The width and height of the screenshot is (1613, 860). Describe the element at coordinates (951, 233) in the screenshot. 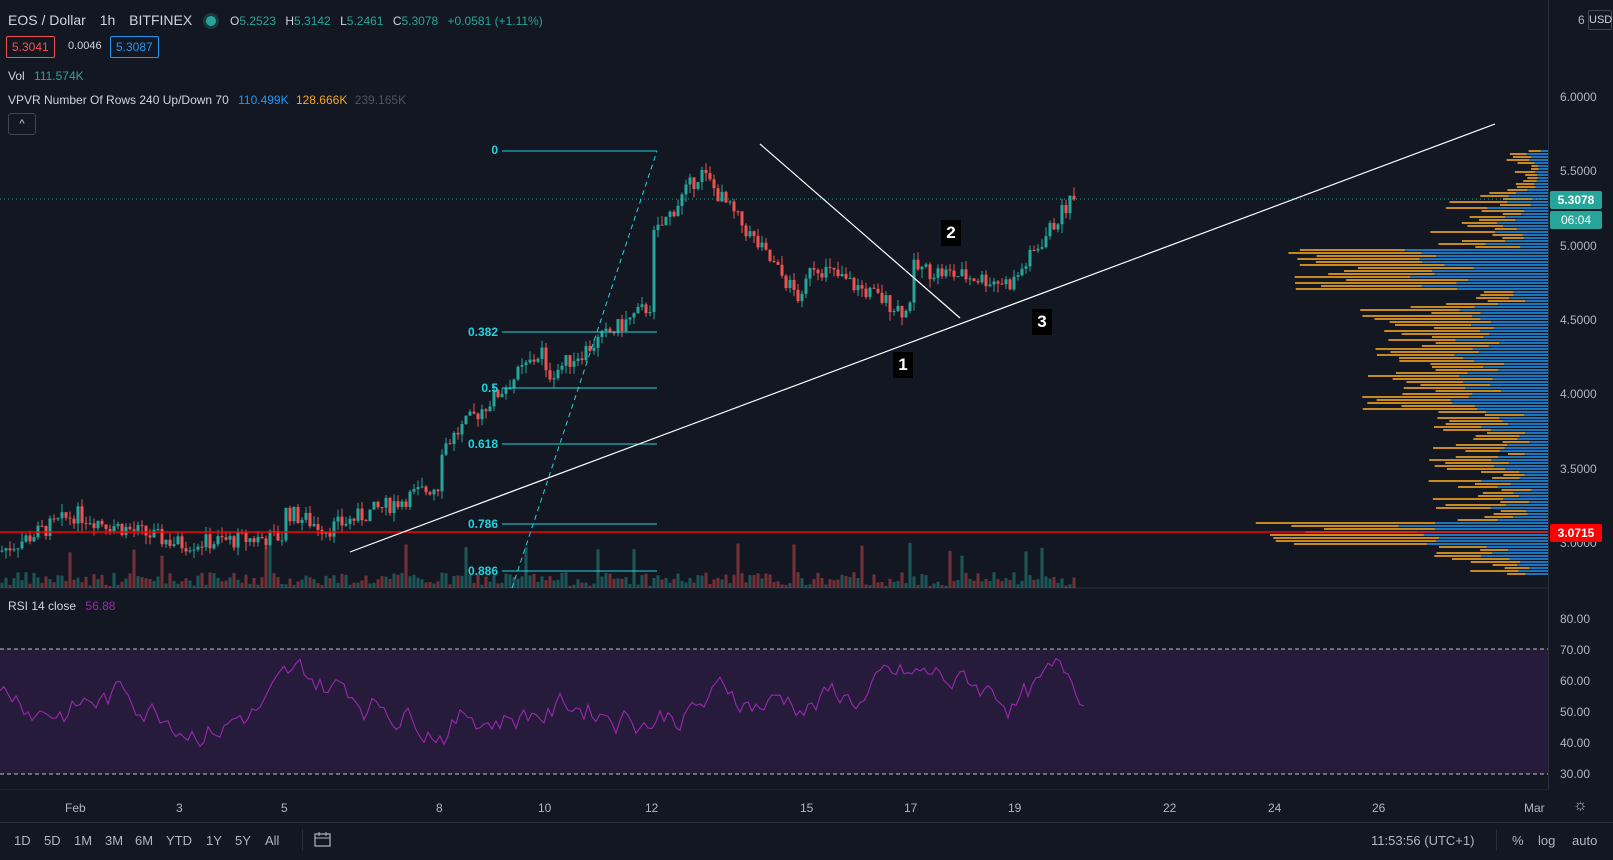

I see `annotation-2: 2` at that location.